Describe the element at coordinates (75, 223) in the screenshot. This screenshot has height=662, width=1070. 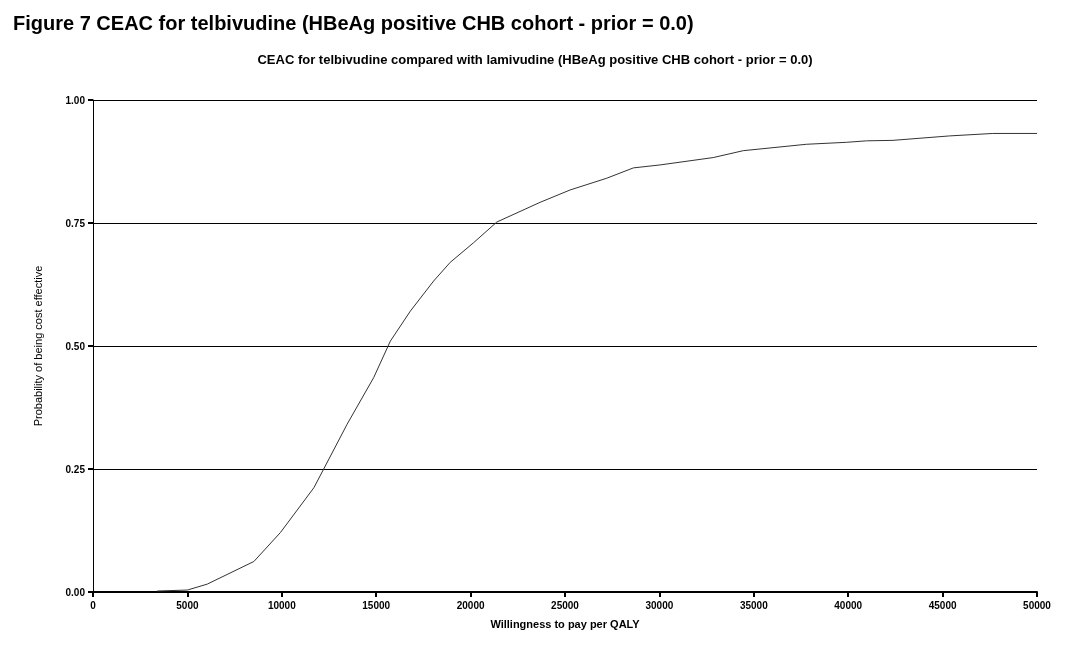
I see `y-tick-label: 0.75` at that location.